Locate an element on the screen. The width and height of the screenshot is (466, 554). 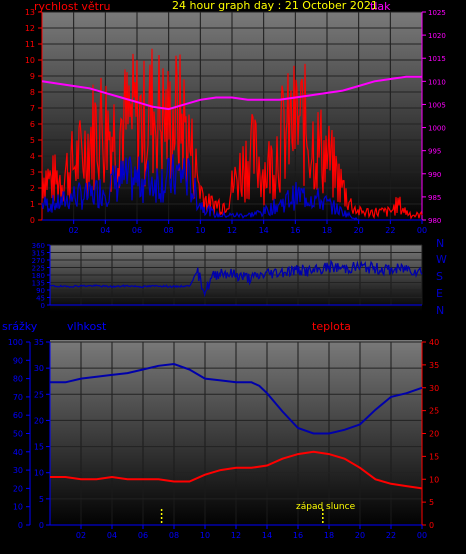
wind-y-tick-label: 3 is located at coordinates (32, 172).